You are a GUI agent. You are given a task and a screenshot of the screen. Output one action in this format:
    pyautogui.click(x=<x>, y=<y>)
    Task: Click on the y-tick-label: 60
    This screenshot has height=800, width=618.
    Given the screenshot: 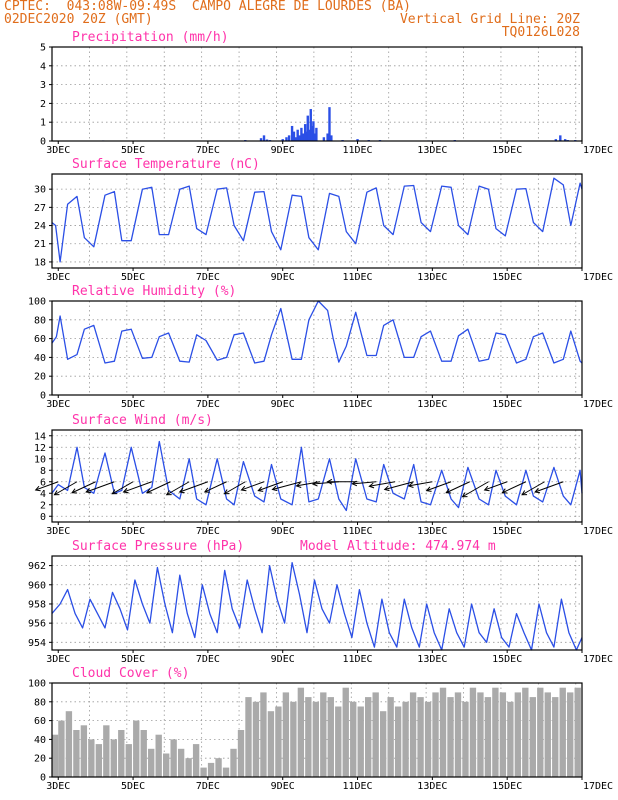 What is the action you would take?
    pyautogui.click(x=40, y=721)
    